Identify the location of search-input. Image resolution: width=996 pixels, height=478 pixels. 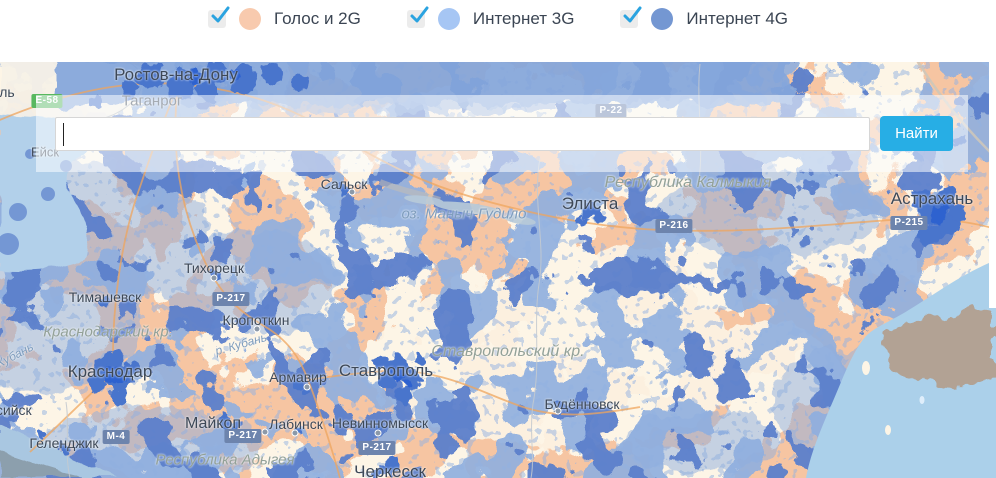
(462, 134).